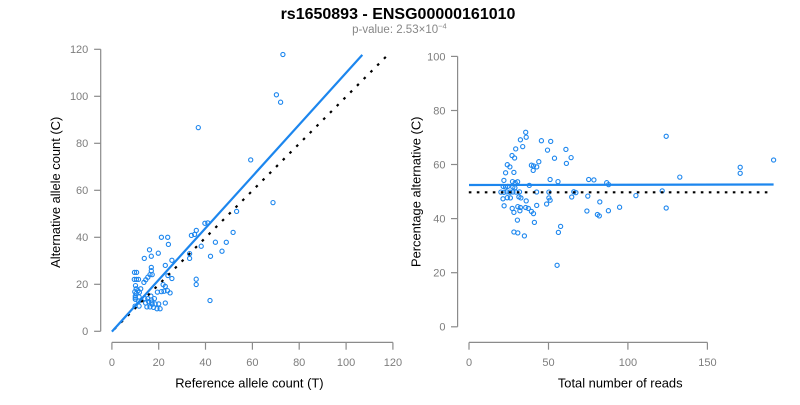 The width and height of the screenshot is (800, 405). I want to click on svg-text: 150, so click(707, 363).